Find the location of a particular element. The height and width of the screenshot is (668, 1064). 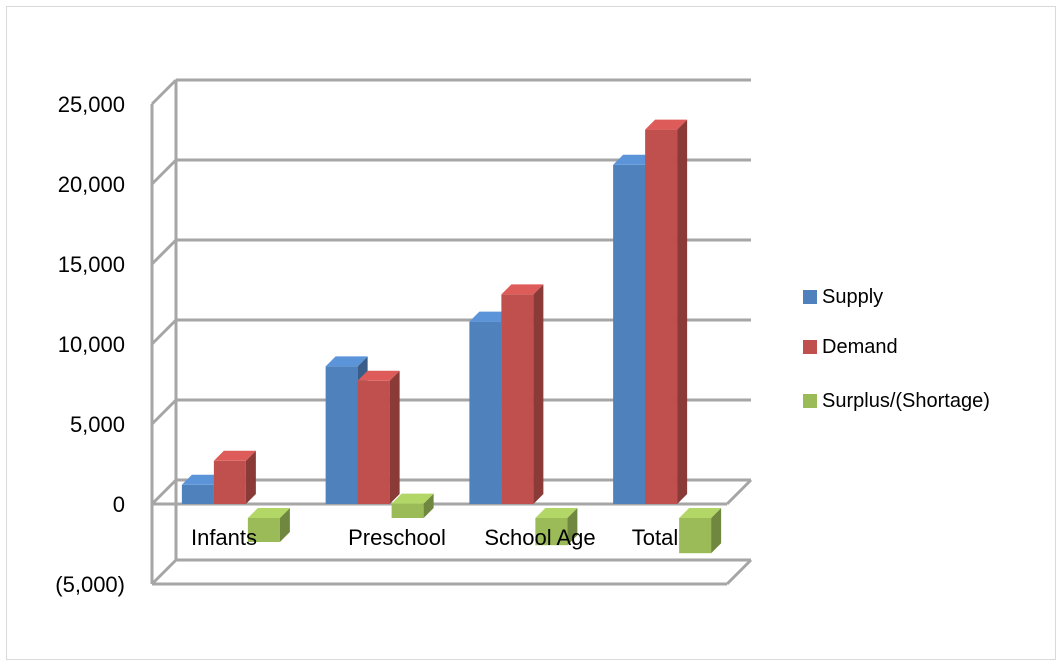

legend-label: Demand is located at coordinates (860, 347).